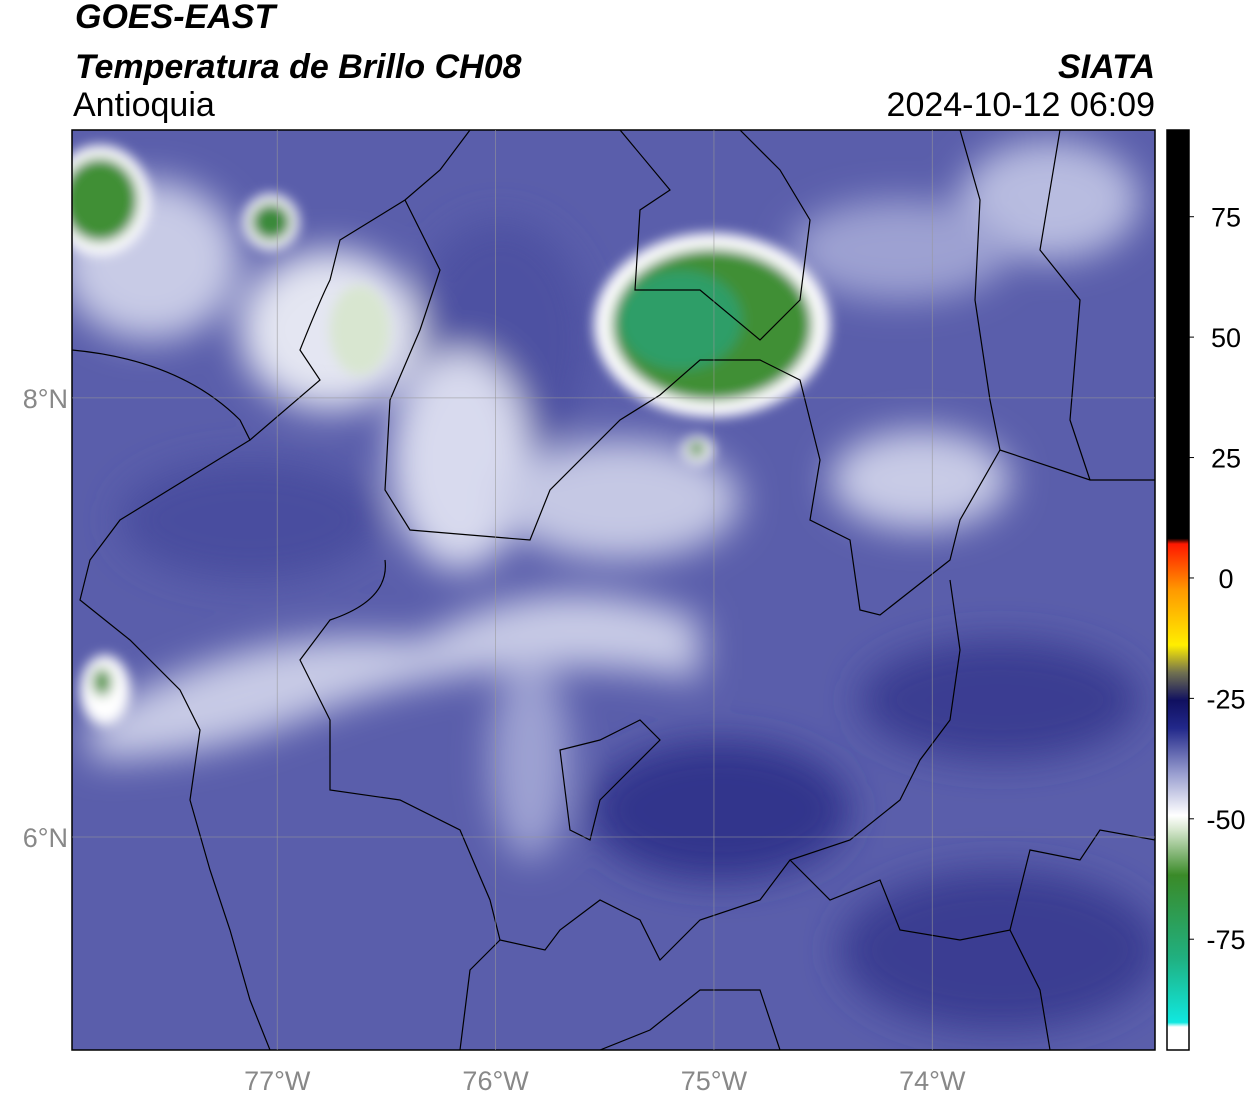 This screenshot has width=1252, height=1099. What do you see at coordinates (495, 1081) in the screenshot?
I see `x-tick-label: 76°W` at bounding box center [495, 1081].